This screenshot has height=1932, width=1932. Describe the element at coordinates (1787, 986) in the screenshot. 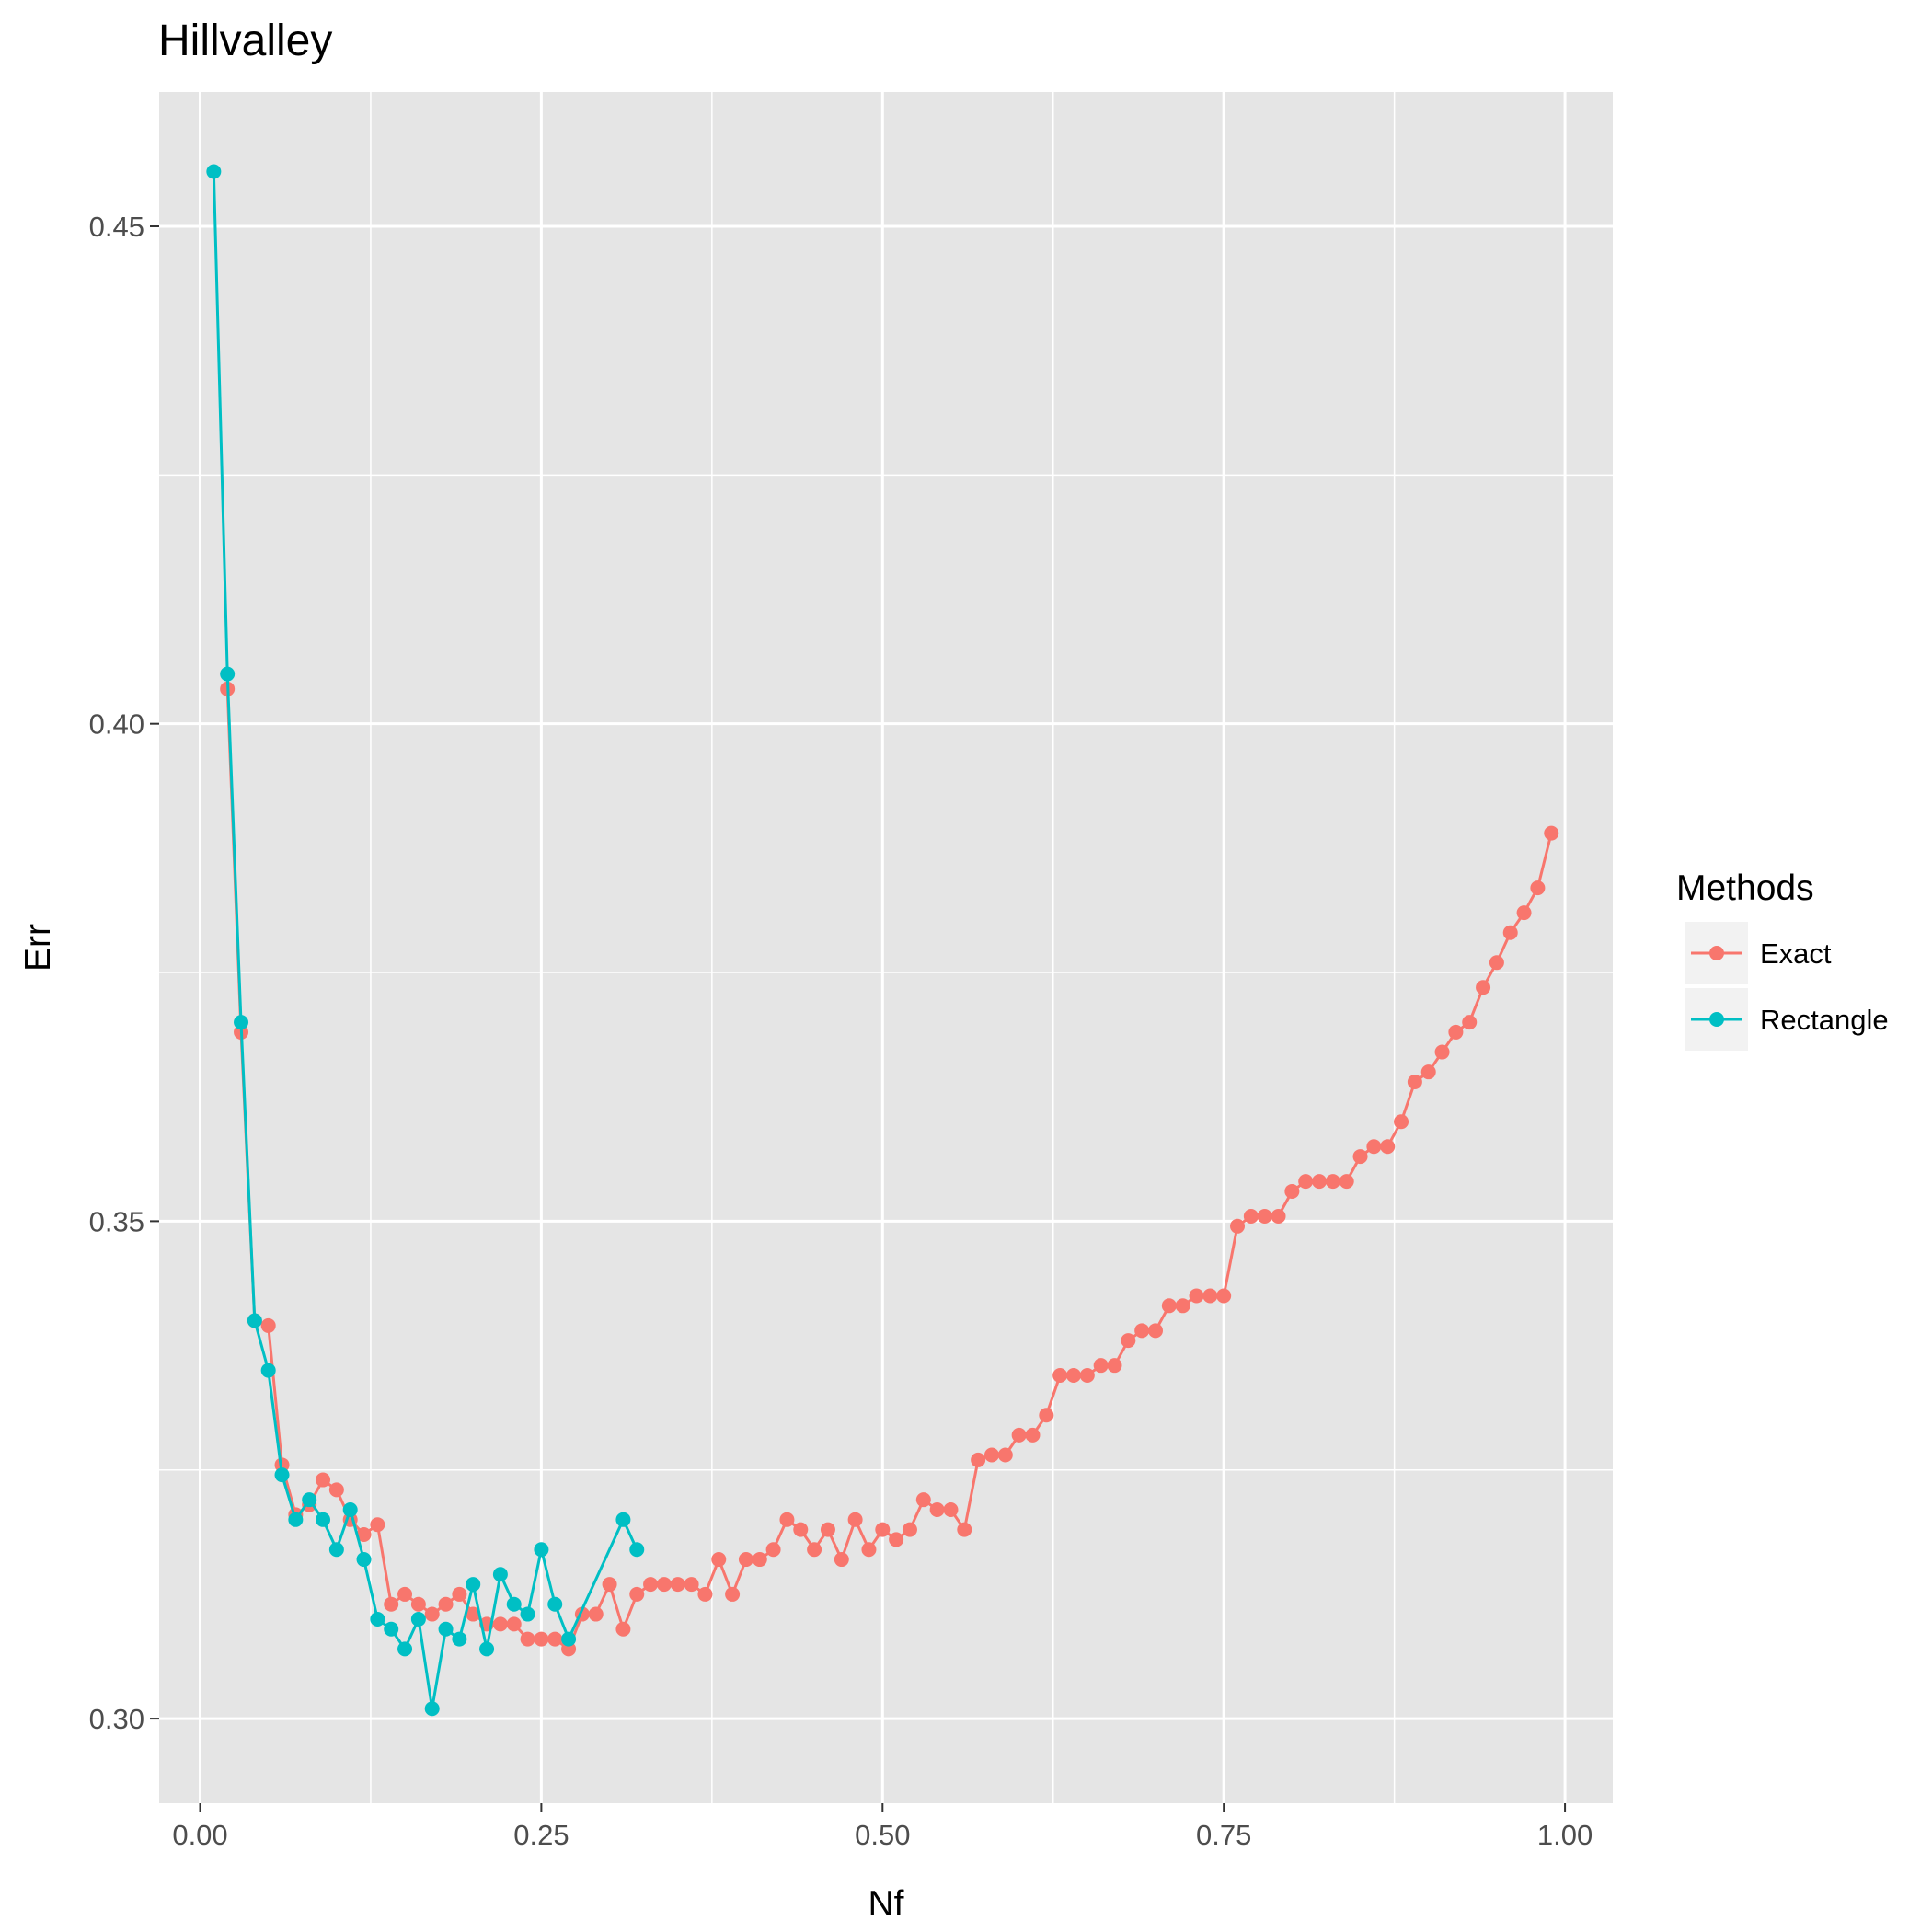

I see `legend-items: Exact Rectangle` at that location.